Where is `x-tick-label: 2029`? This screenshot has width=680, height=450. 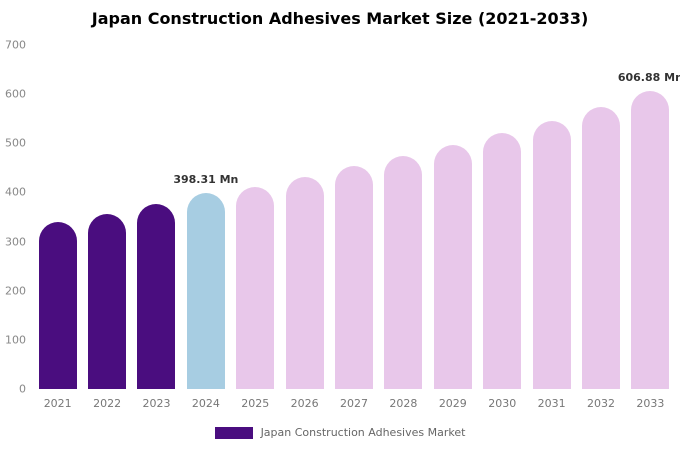
x-tick-label: 2029 is located at coordinates (452, 403).